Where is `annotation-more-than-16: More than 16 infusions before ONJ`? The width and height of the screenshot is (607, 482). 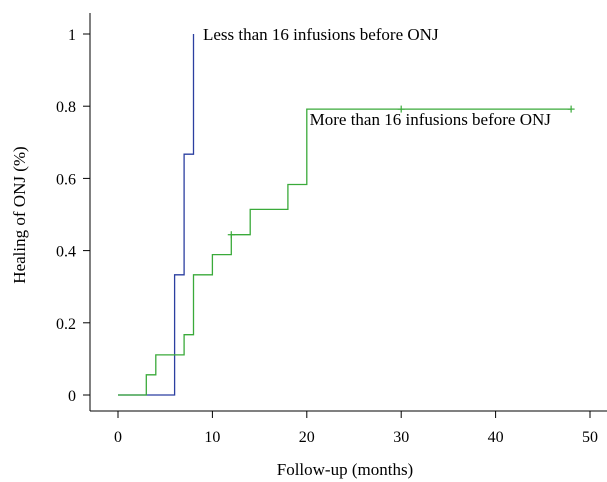
annotation-more-than-16: More than 16 infusions before ONJ is located at coordinates (431, 119).